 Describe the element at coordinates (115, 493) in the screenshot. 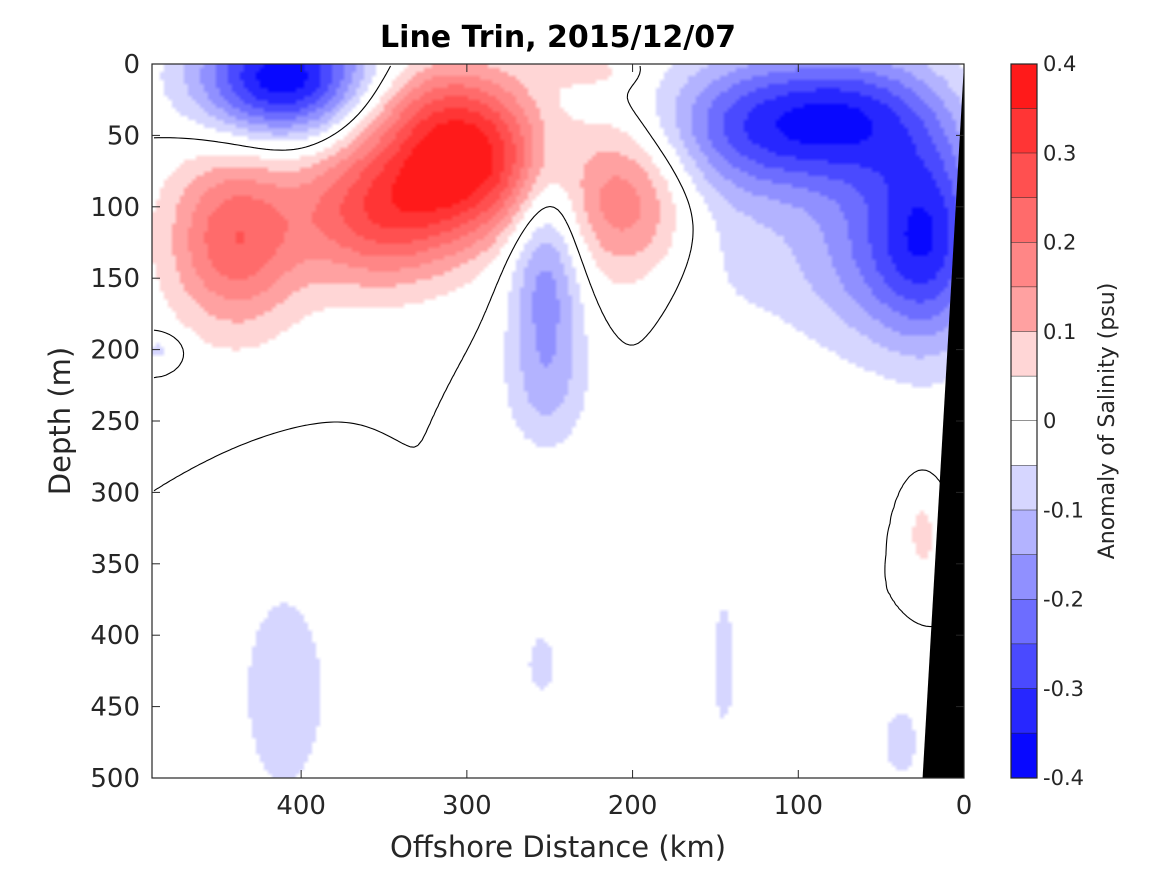

I see `y-tick-label: 300` at that location.